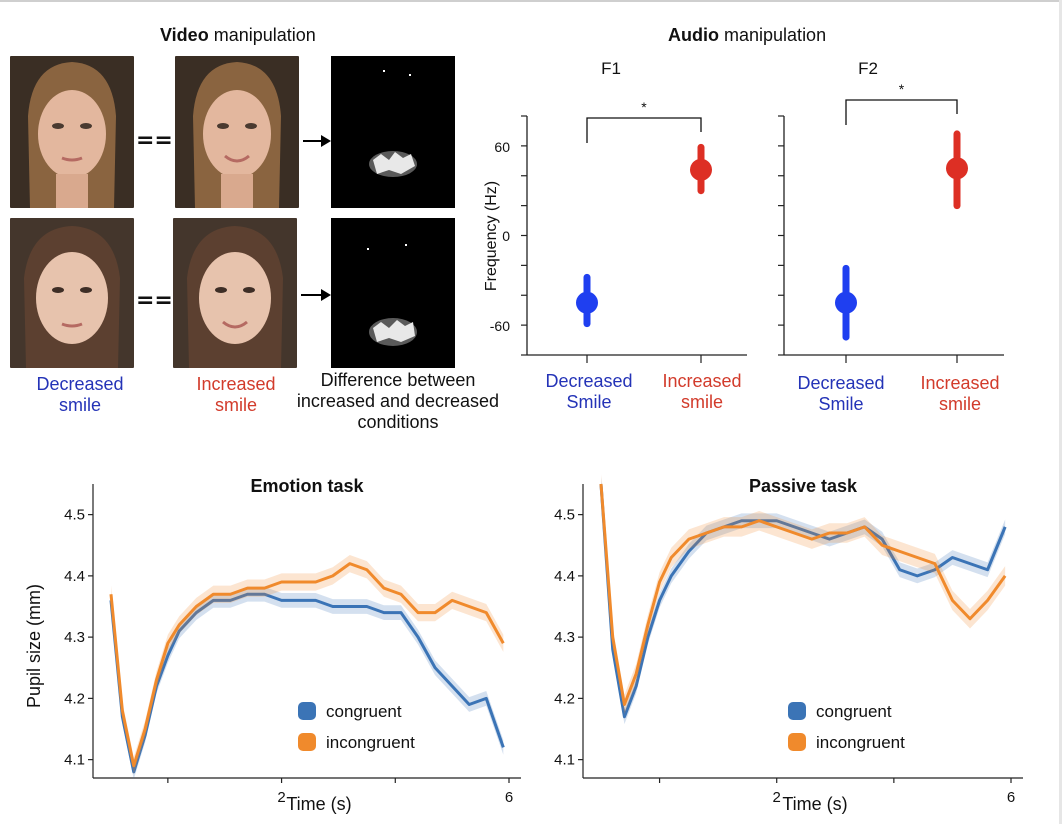  What do you see at coordinates (891, 211) in the screenshot?
I see `chart-f2: F2 *` at bounding box center [891, 211].